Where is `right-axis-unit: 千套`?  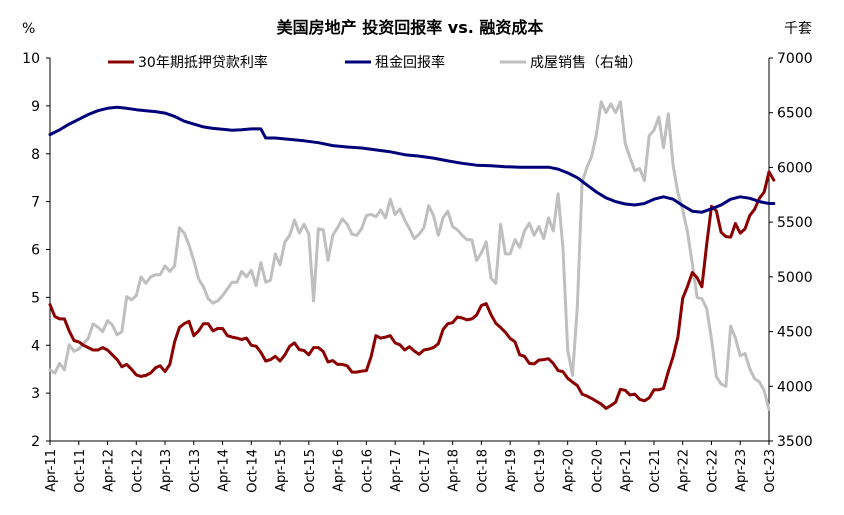 right-axis-unit: 千套 is located at coordinates (798, 29).